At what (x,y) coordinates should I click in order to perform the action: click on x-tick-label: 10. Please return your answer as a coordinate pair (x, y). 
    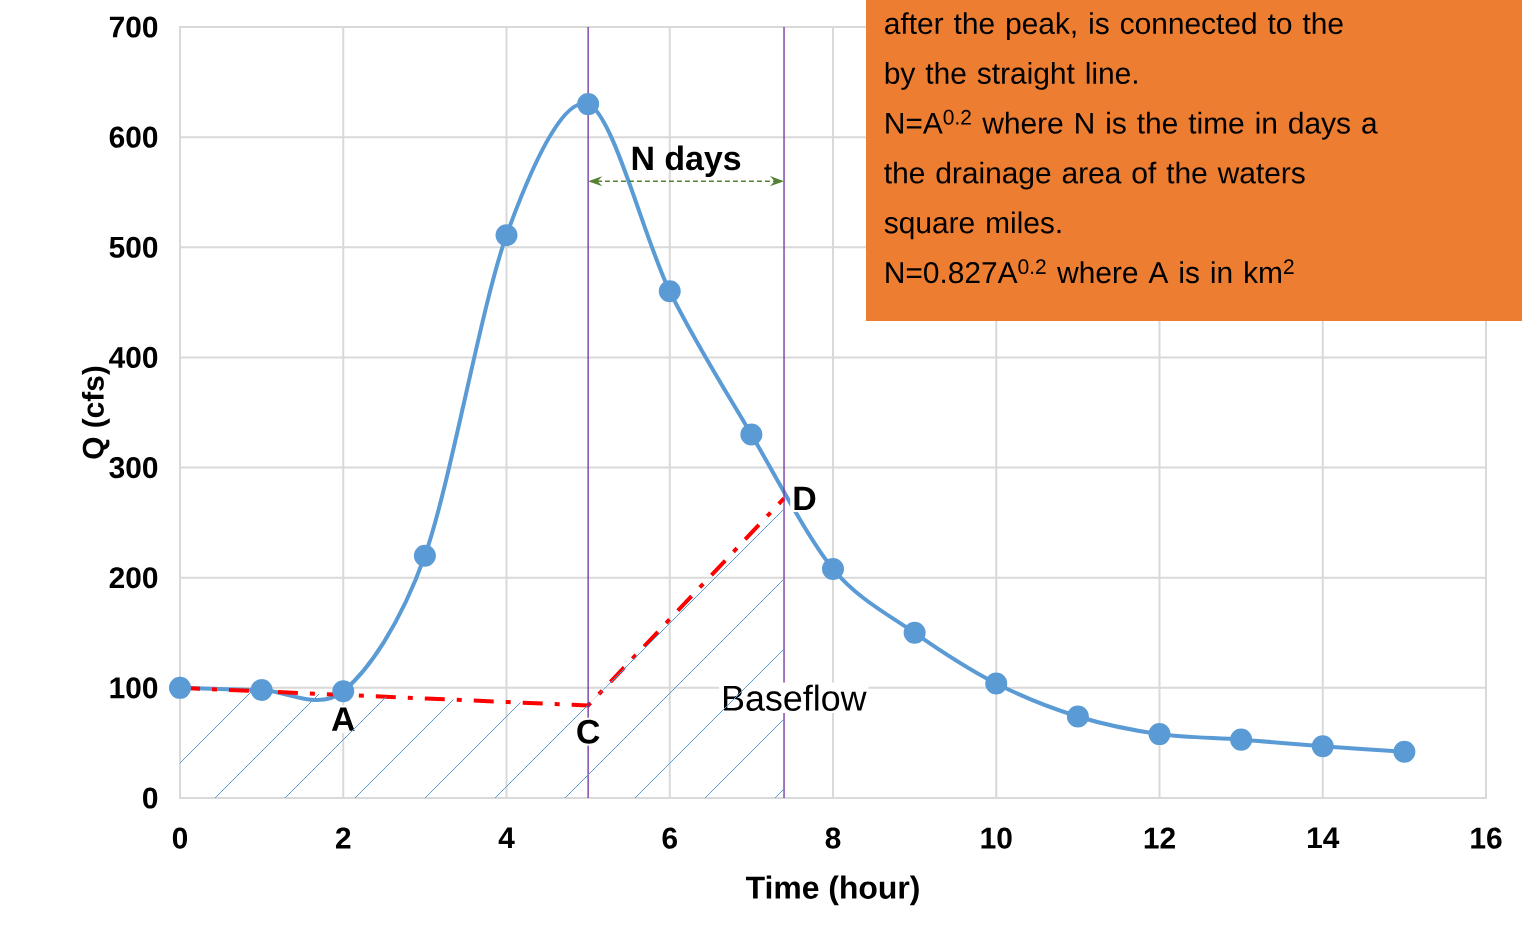
    Looking at the image, I should click on (996, 838).